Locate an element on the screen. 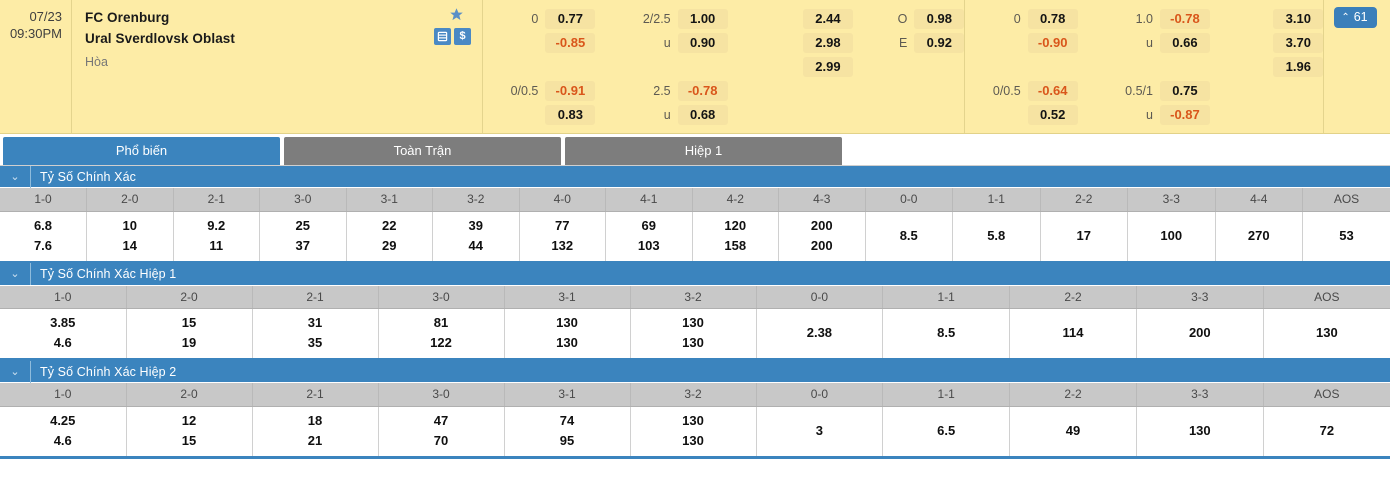  odds-cell: 9.2 11 is located at coordinates (216, 236).